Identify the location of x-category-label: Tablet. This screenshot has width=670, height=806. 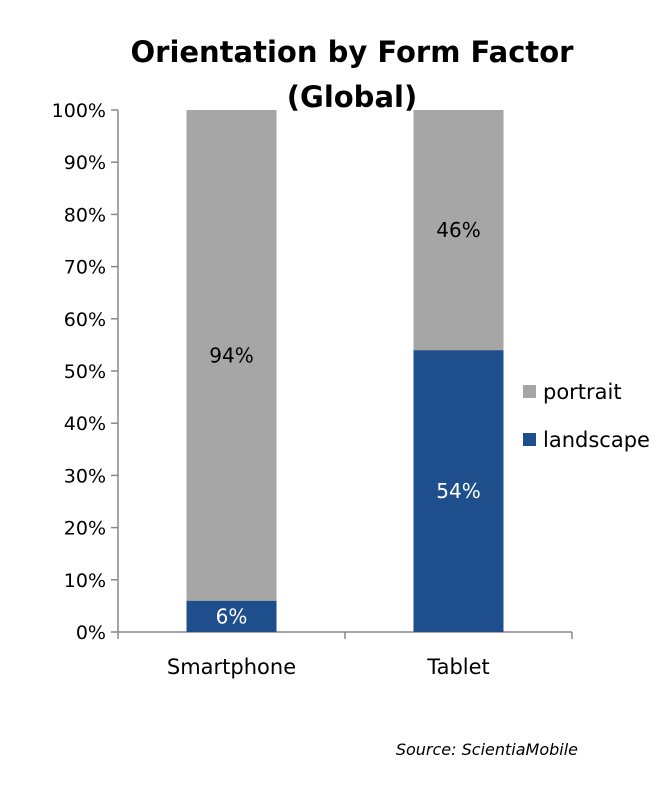
(458, 667).